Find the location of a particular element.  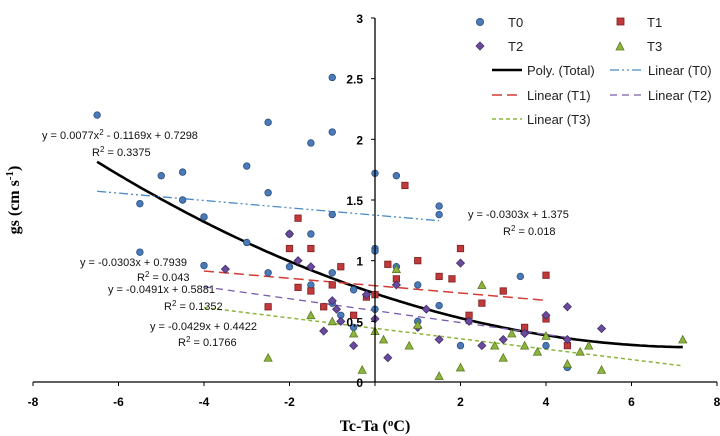

x-tick-label: 4 is located at coordinates (546, 402).